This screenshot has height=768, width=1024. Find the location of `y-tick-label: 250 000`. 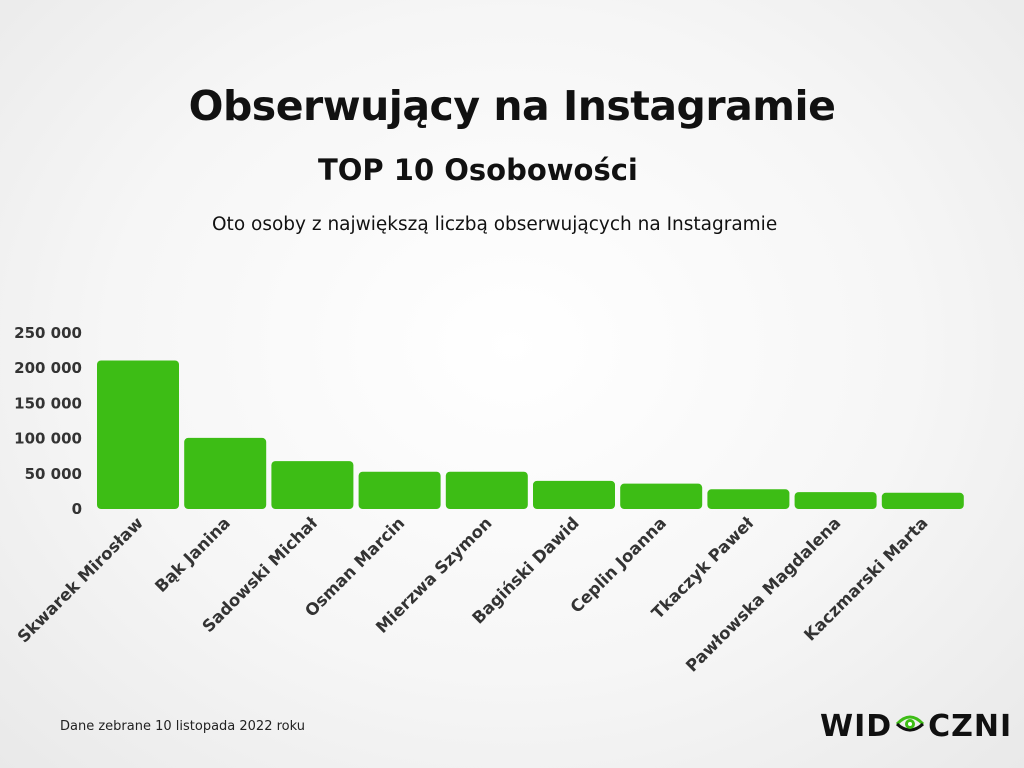

y-tick-label: 250 000 is located at coordinates (48, 333).